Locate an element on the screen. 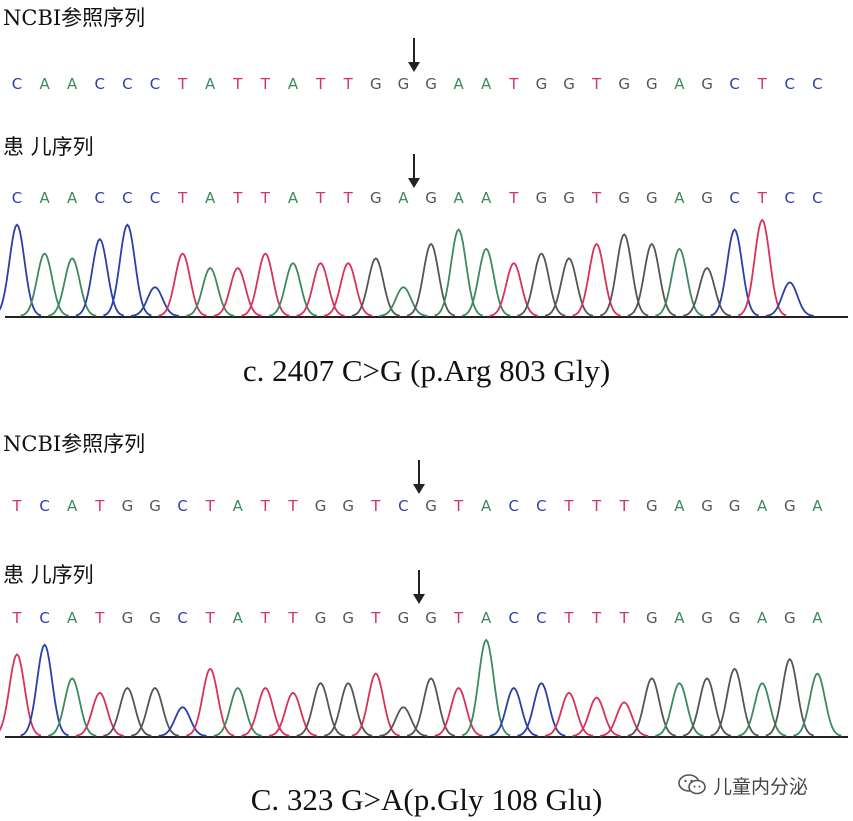 The height and width of the screenshot is (821, 853). panel-1-reference-base-3: A is located at coordinates (72, 84).